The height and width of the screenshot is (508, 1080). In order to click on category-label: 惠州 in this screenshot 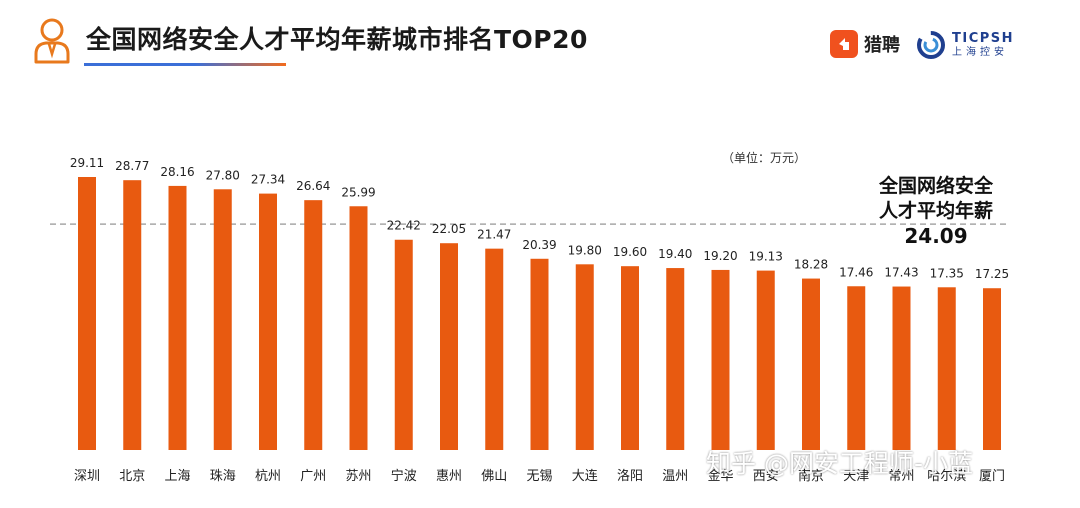, I will do `click(449, 476)`.